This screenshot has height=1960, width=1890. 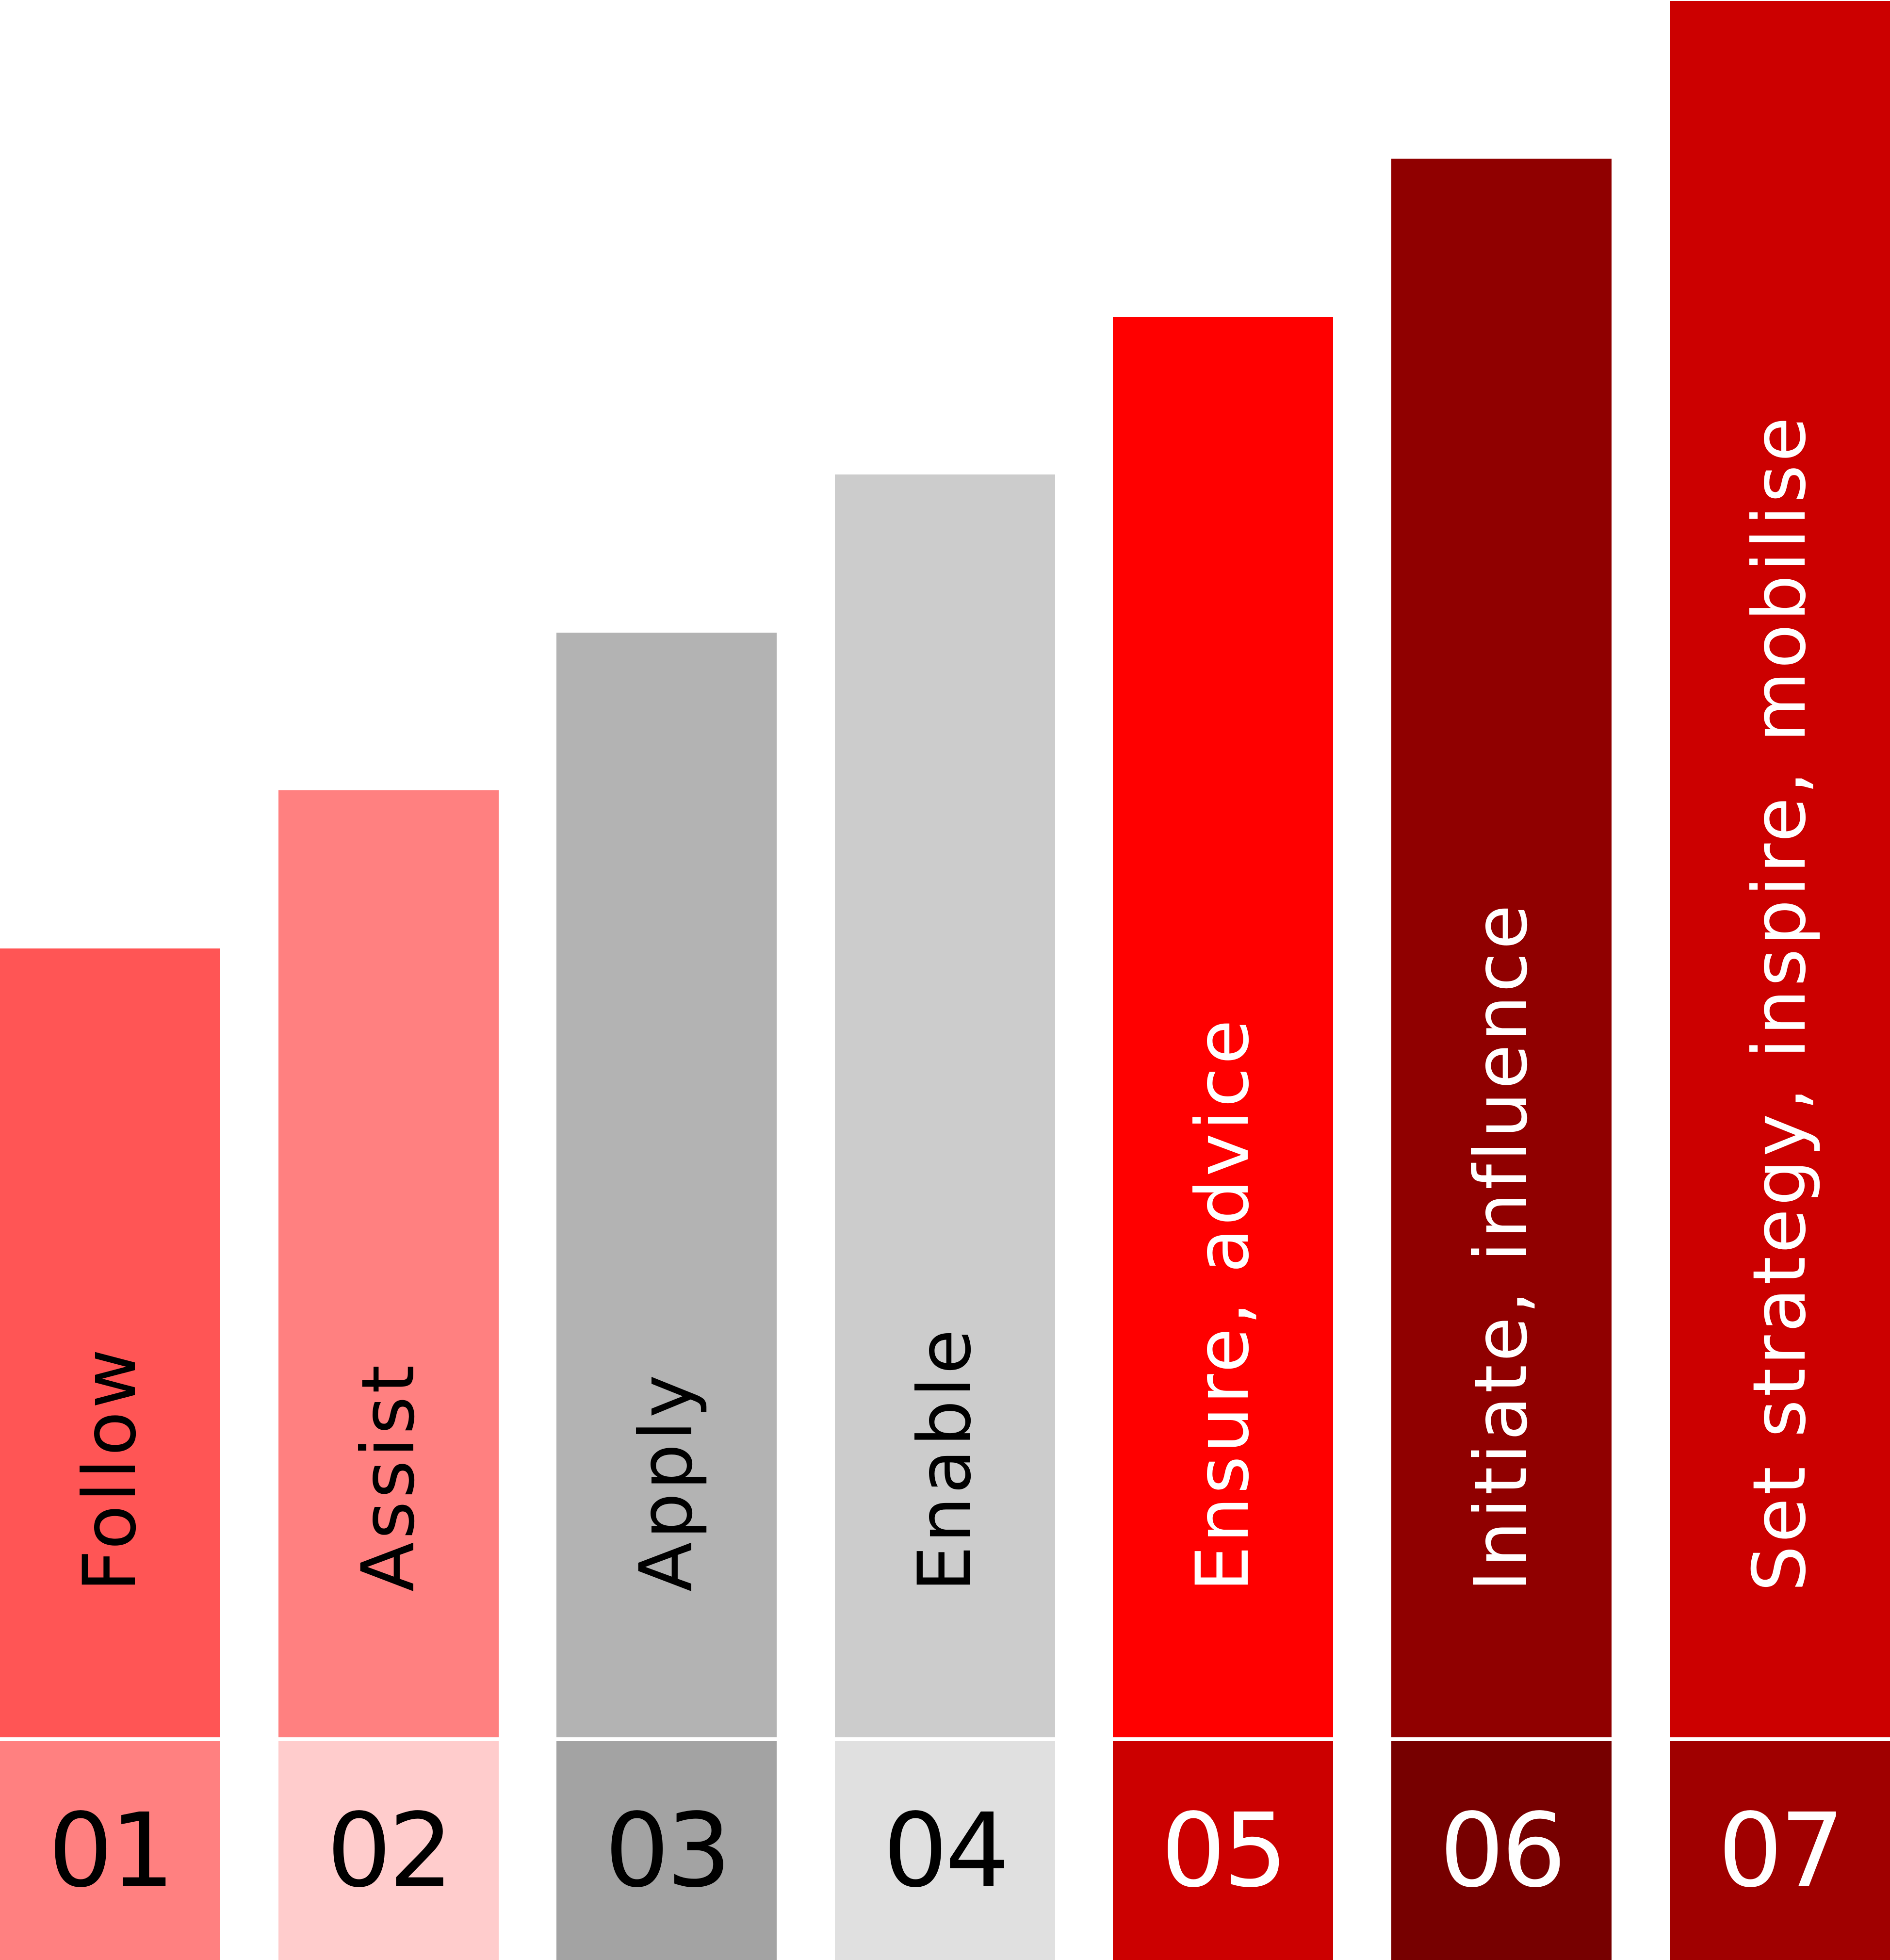 I want to click on level-number-box: 04, so click(x=945, y=1850).